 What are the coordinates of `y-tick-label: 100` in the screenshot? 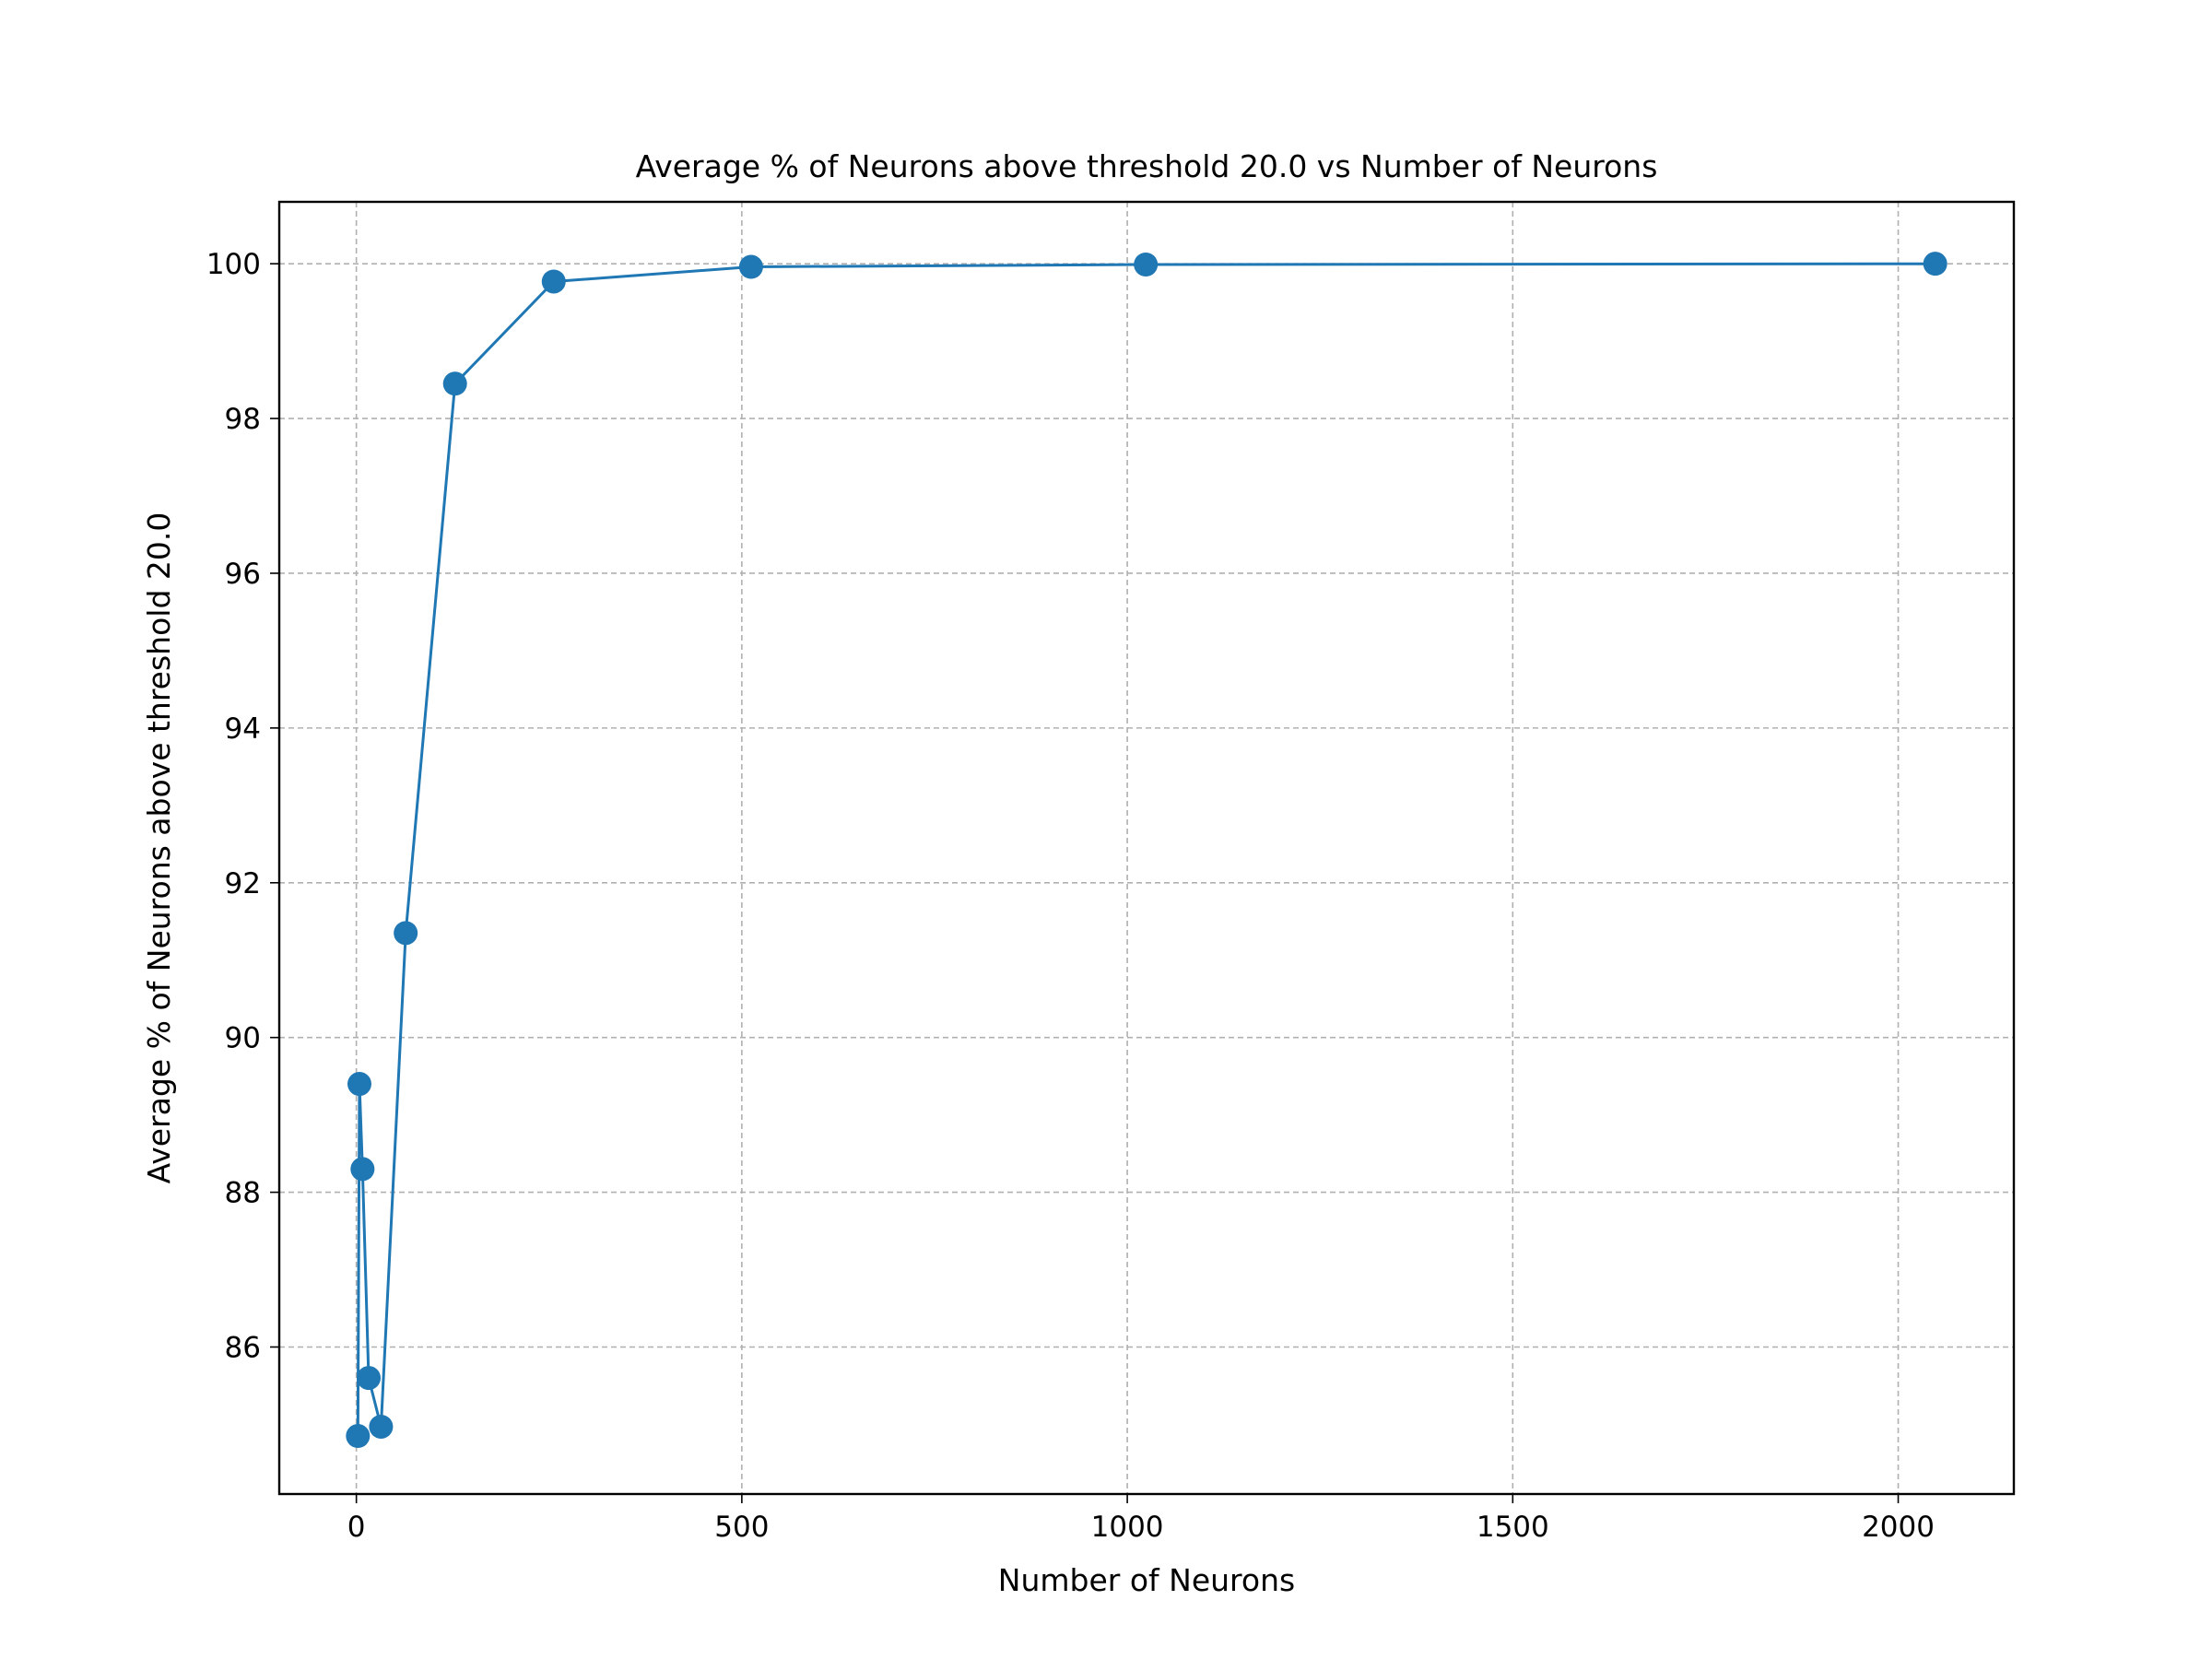 It's located at (233, 264).